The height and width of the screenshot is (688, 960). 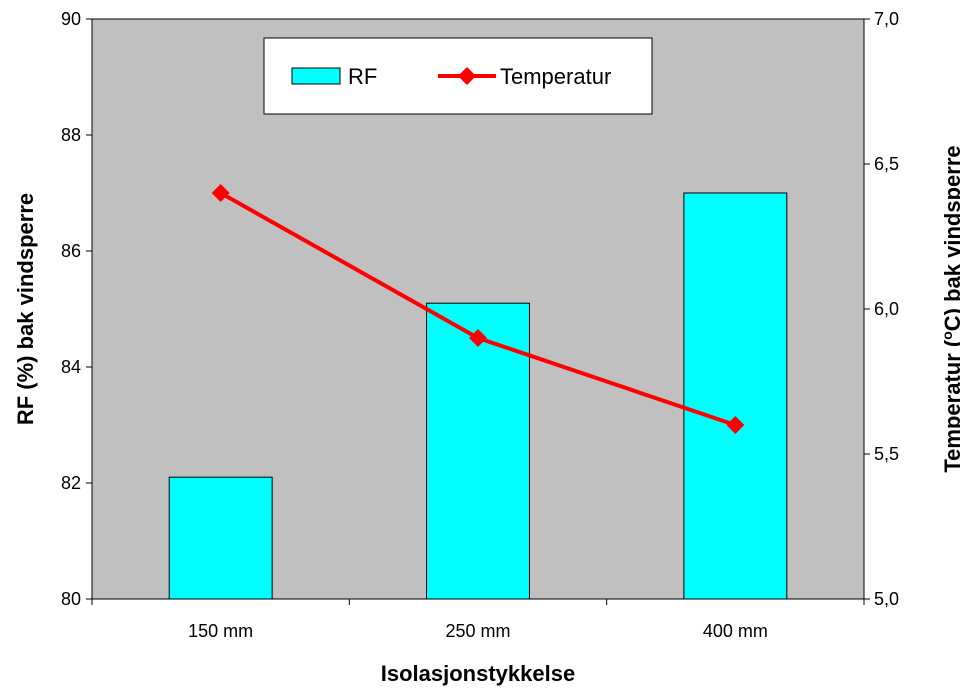 I want to click on legend-temp-label: Temperatur, so click(x=555, y=76).